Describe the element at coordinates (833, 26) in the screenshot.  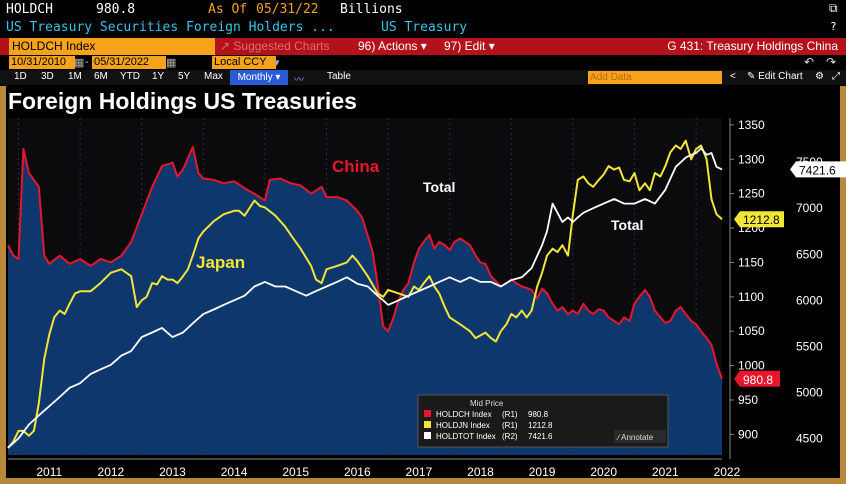
I see `help-icon: ?` at that location.